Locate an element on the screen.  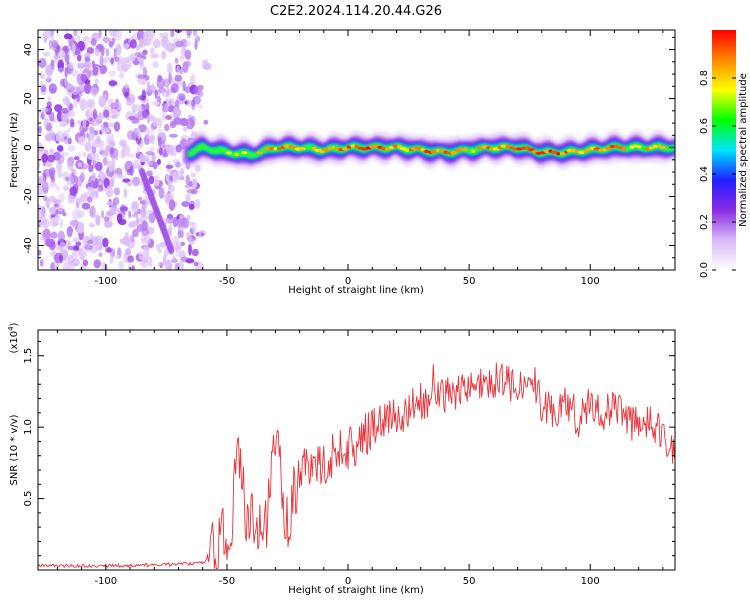
snr-y-tick-label: 1.5 is located at coordinates (28, 356).